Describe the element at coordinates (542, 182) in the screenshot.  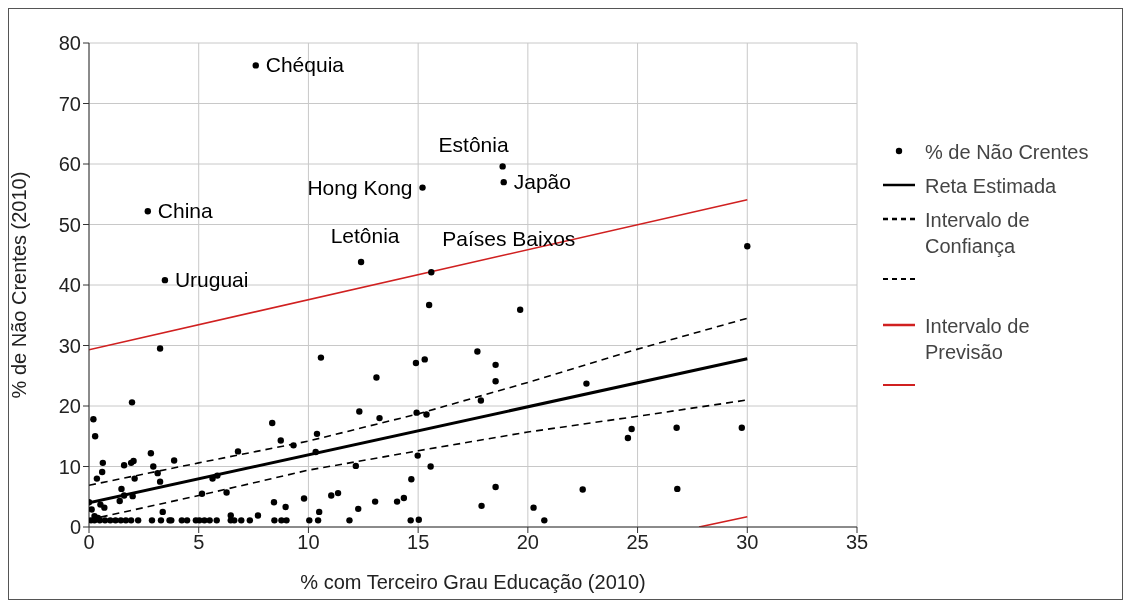
I see `annotation: Japão` at that location.